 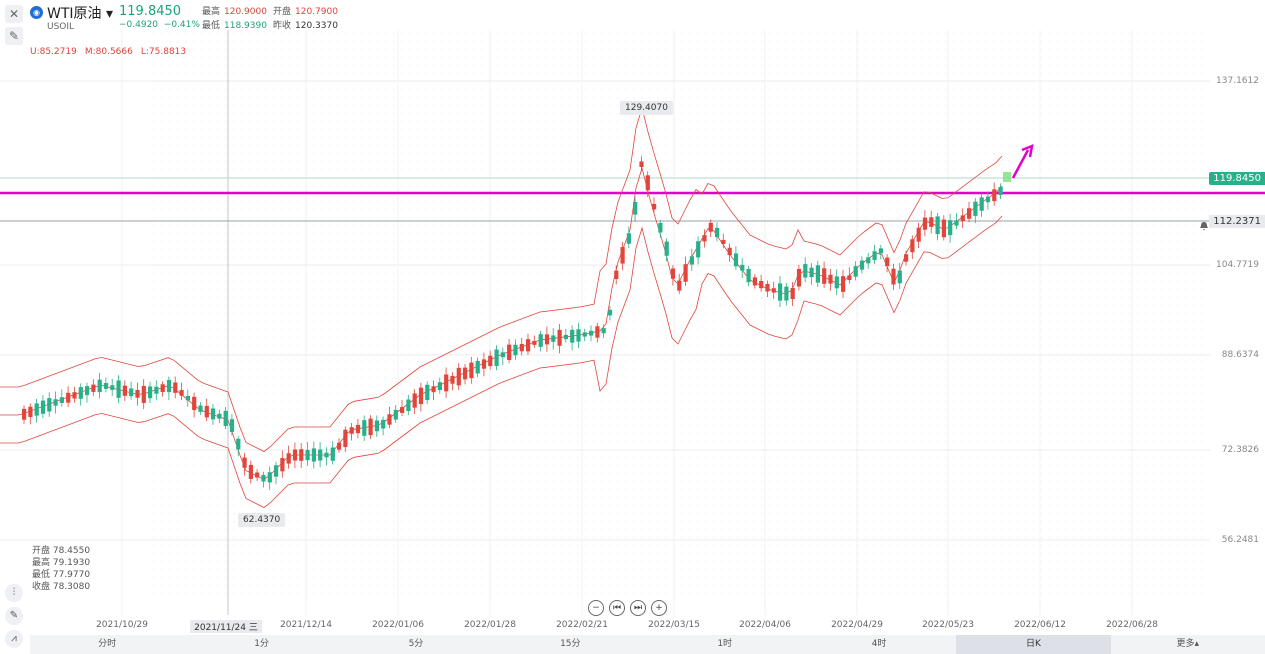 I want to click on scroll-end-button: ⏭, so click(x=638, y=608).